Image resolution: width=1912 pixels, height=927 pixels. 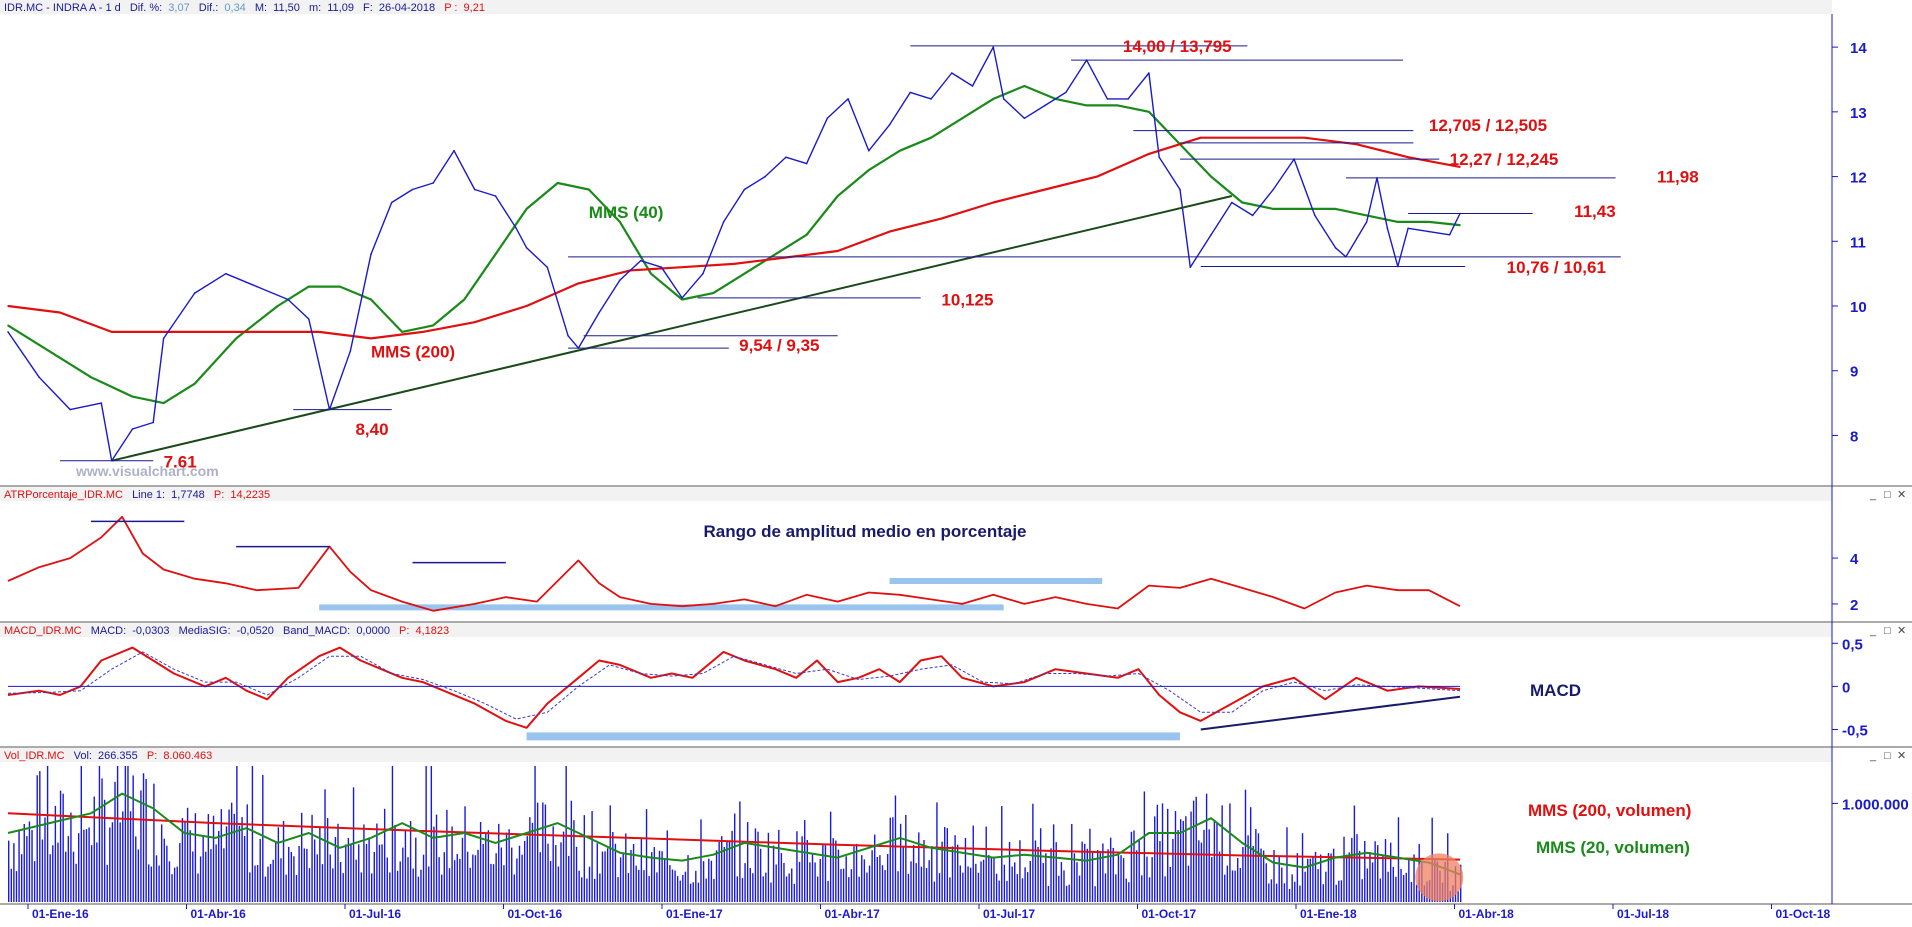 I want to click on x-tick-label: 01-Jul-18, so click(x=1643, y=914).